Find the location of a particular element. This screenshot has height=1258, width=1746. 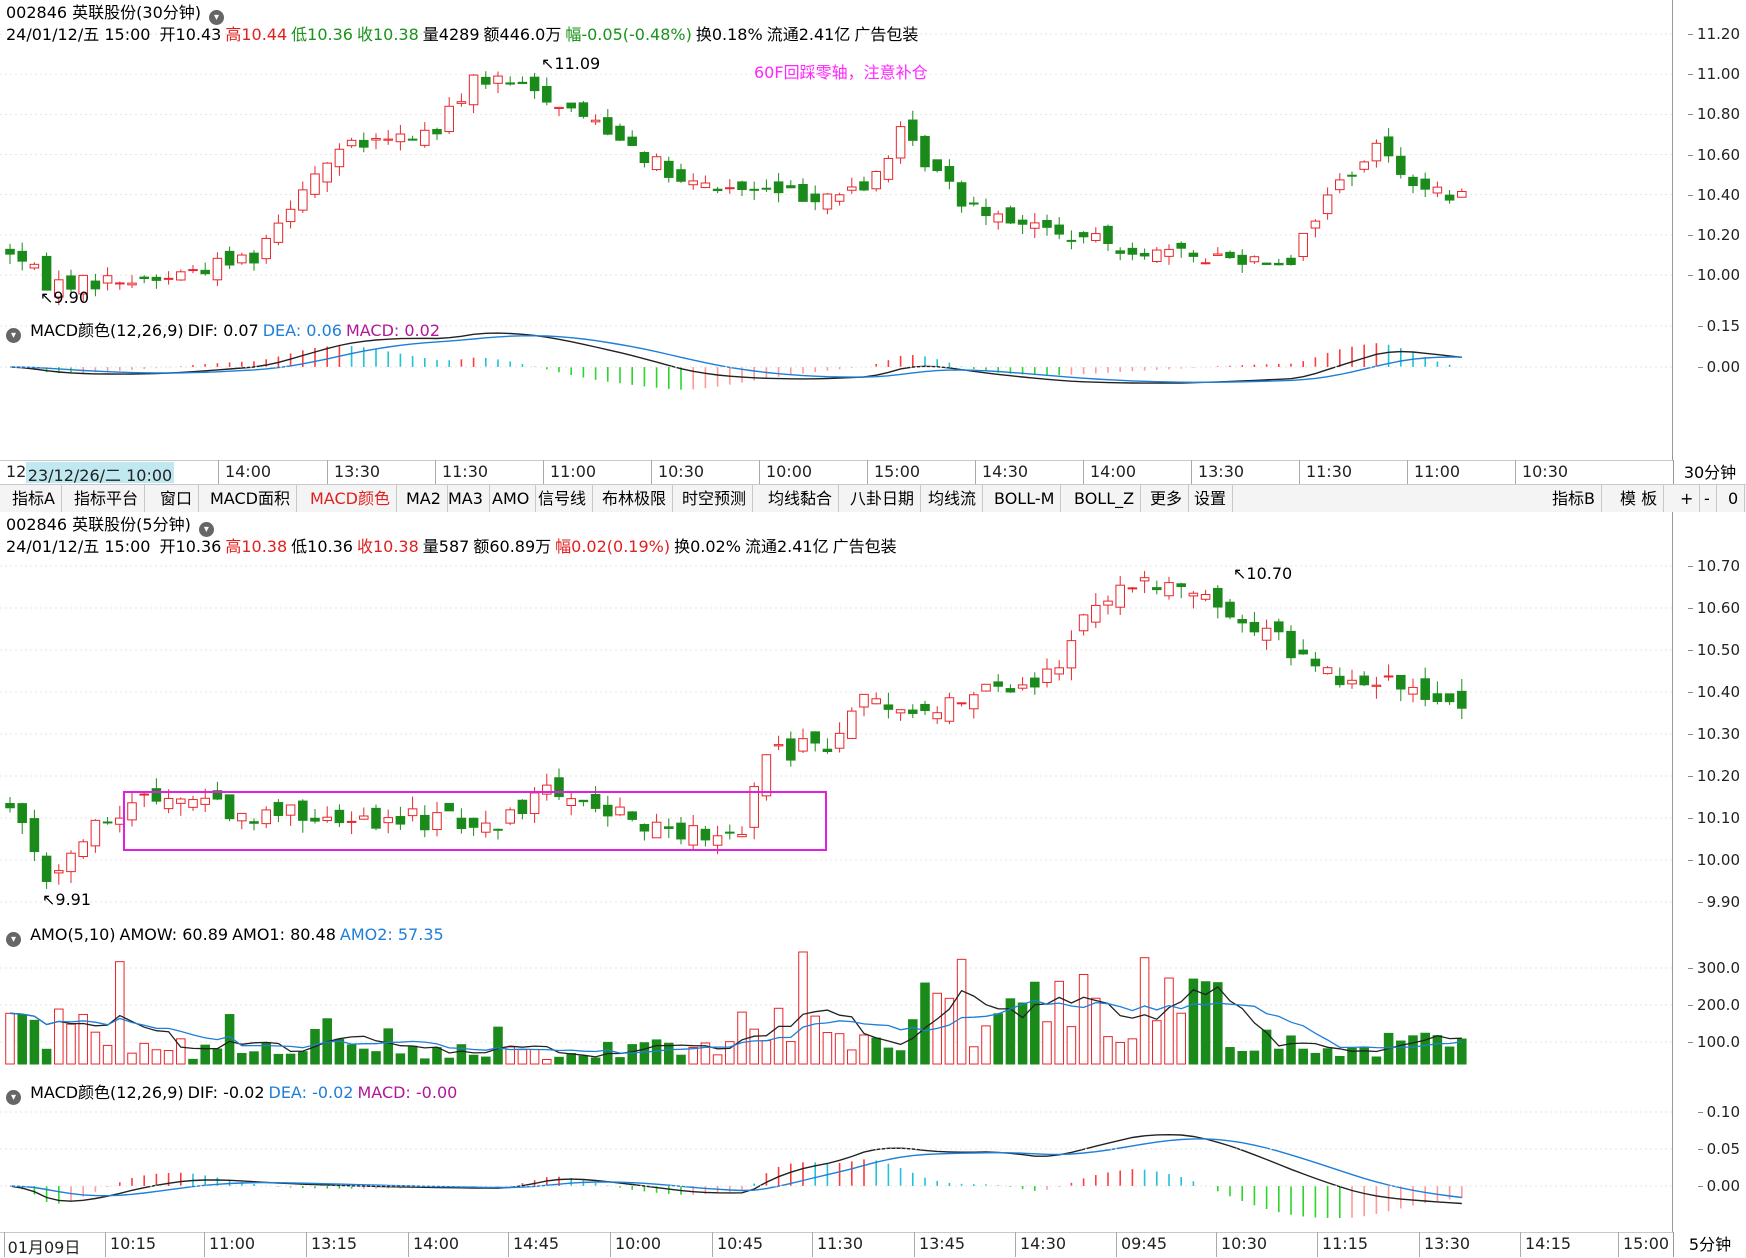

top-stock-title: 002846 英联股份(30分钟) is located at coordinates (104, 12).